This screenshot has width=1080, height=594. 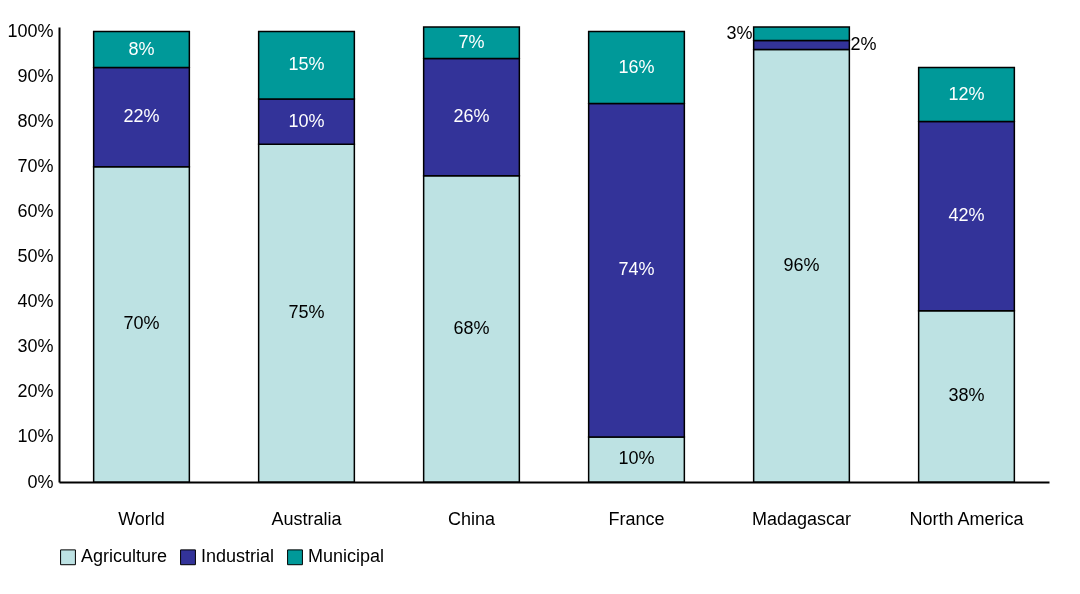 What do you see at coordinates (863, 44) in the screenshot?
I see `data-label: 2%` at bounding box center [863, 44].